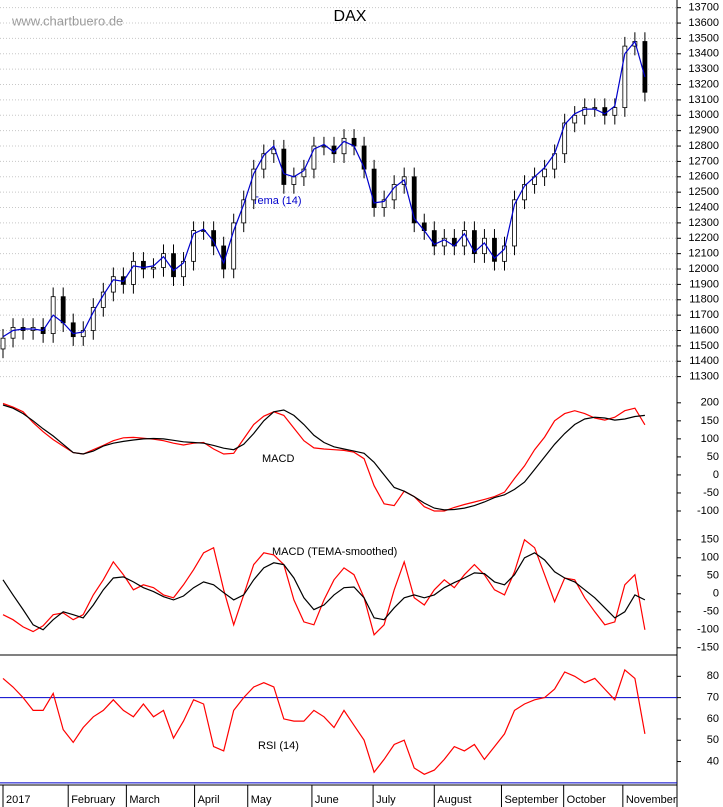  Describe the element at coordinates (703, 115) in the screenshot. I see `y-tick-label: 13000` at that location.